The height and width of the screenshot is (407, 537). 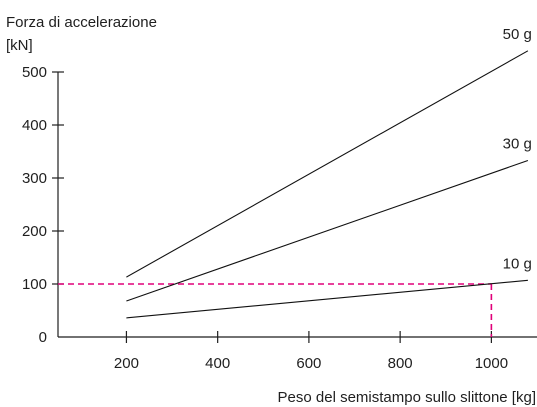 I want to click on x-tick-label-400: 400, so click(x=217, y=363).